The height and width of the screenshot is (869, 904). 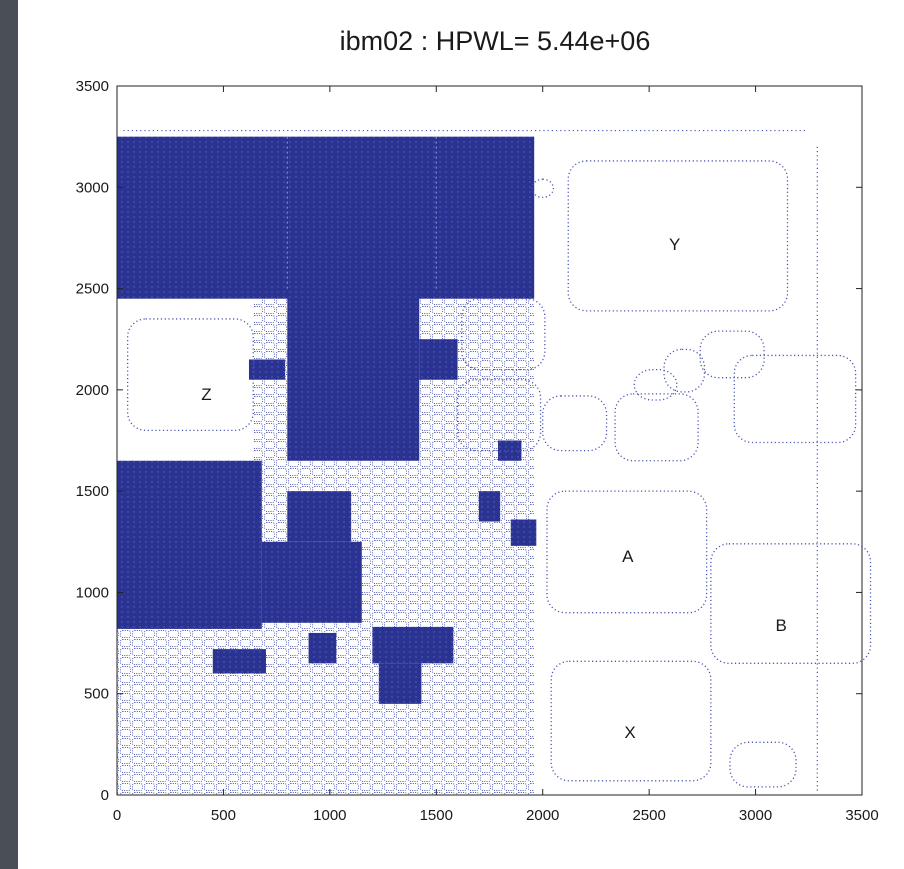 I want to click on chart-title: ibm02 : HPWL= 5.44e+06, so click(x=495, y=41).